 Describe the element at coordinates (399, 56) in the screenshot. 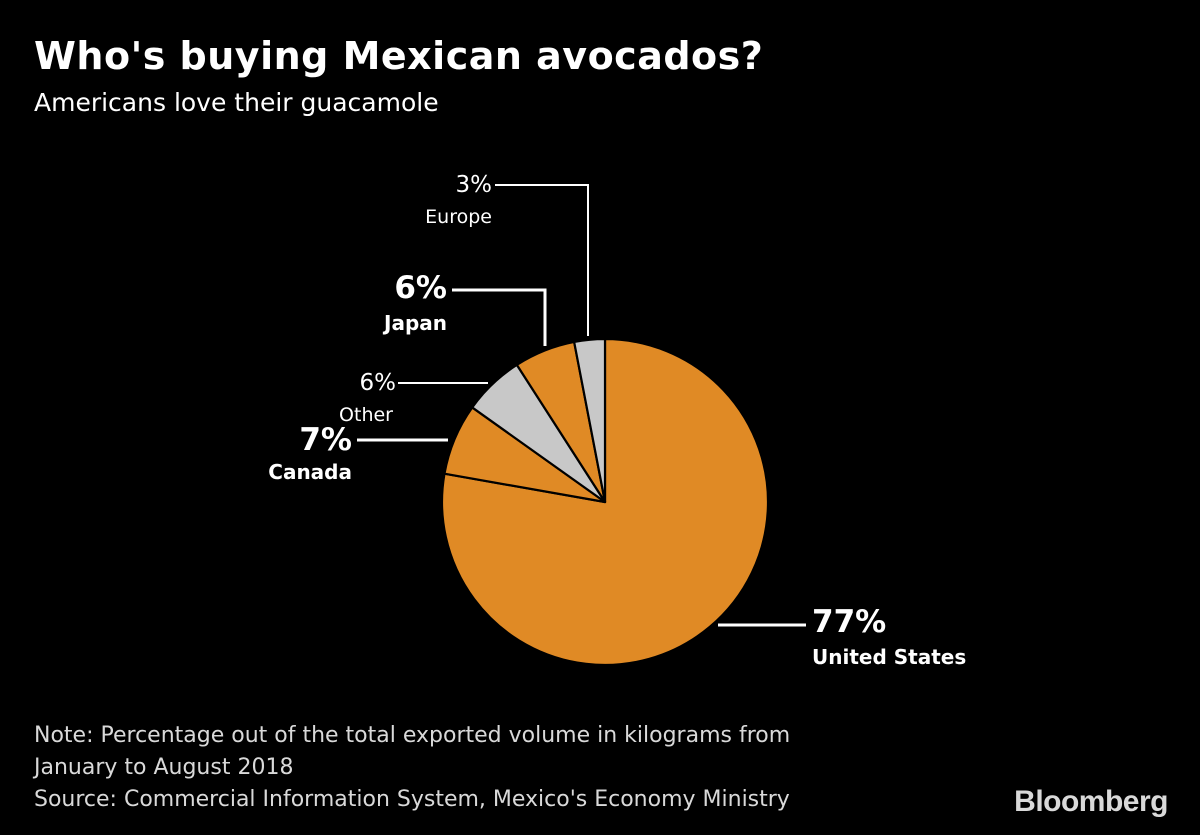

I see `chart-title: Who's buying Mexican avocados?` at that location.